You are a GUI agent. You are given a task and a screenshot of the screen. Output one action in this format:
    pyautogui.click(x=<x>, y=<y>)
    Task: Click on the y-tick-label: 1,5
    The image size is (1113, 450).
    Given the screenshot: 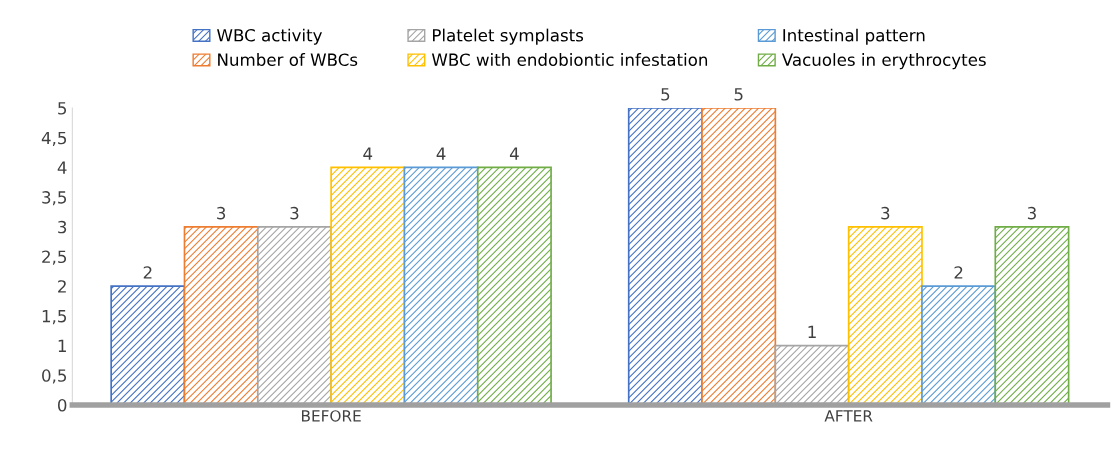 What is the action you would take?
    pyautogui.click(x=54, y=317)
    